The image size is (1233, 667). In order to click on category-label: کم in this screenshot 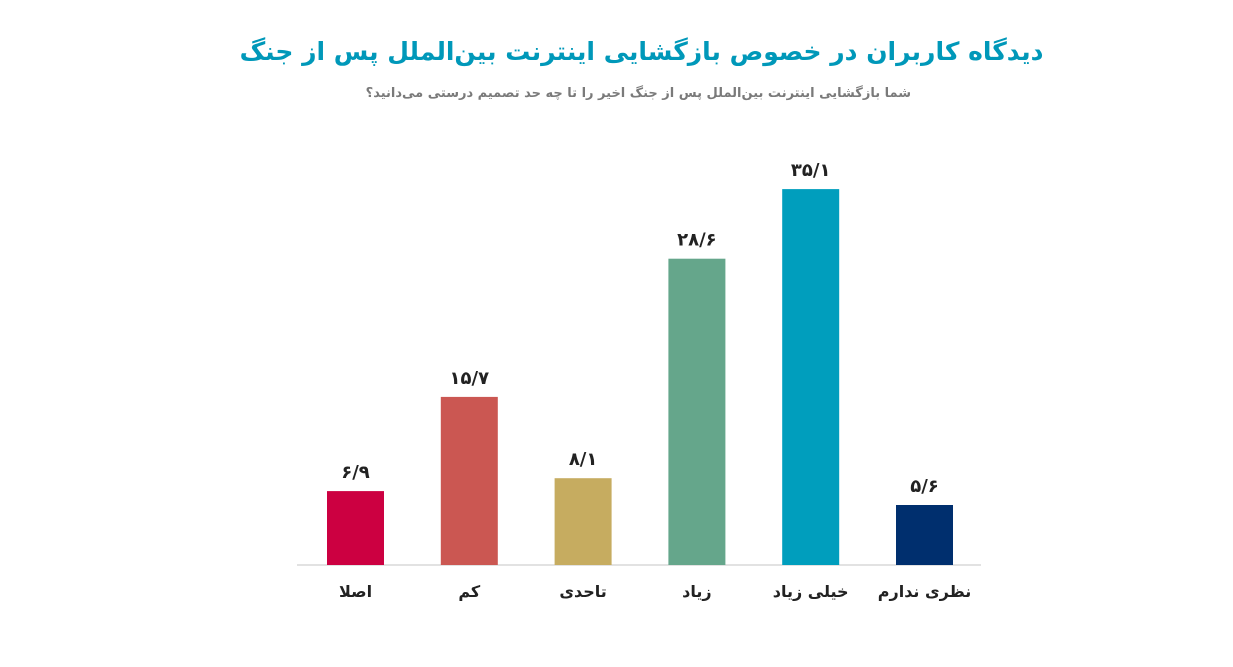, I will do `click(469, 591)`.